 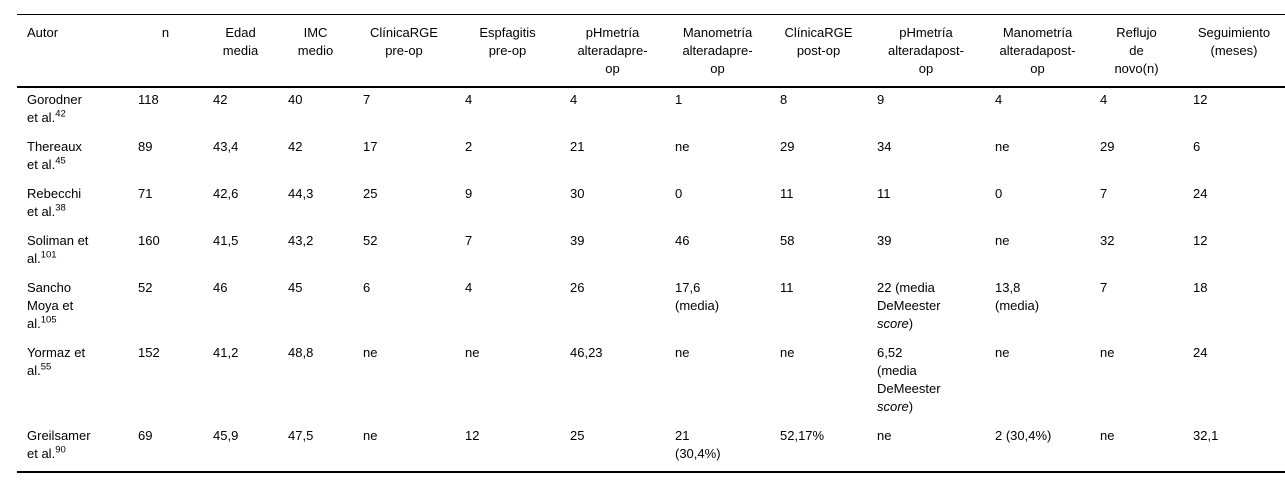 What do you see at coordinates (577, 193) in the screenshot?
I see `table-cell: 30` at bounding box center [577, 193].